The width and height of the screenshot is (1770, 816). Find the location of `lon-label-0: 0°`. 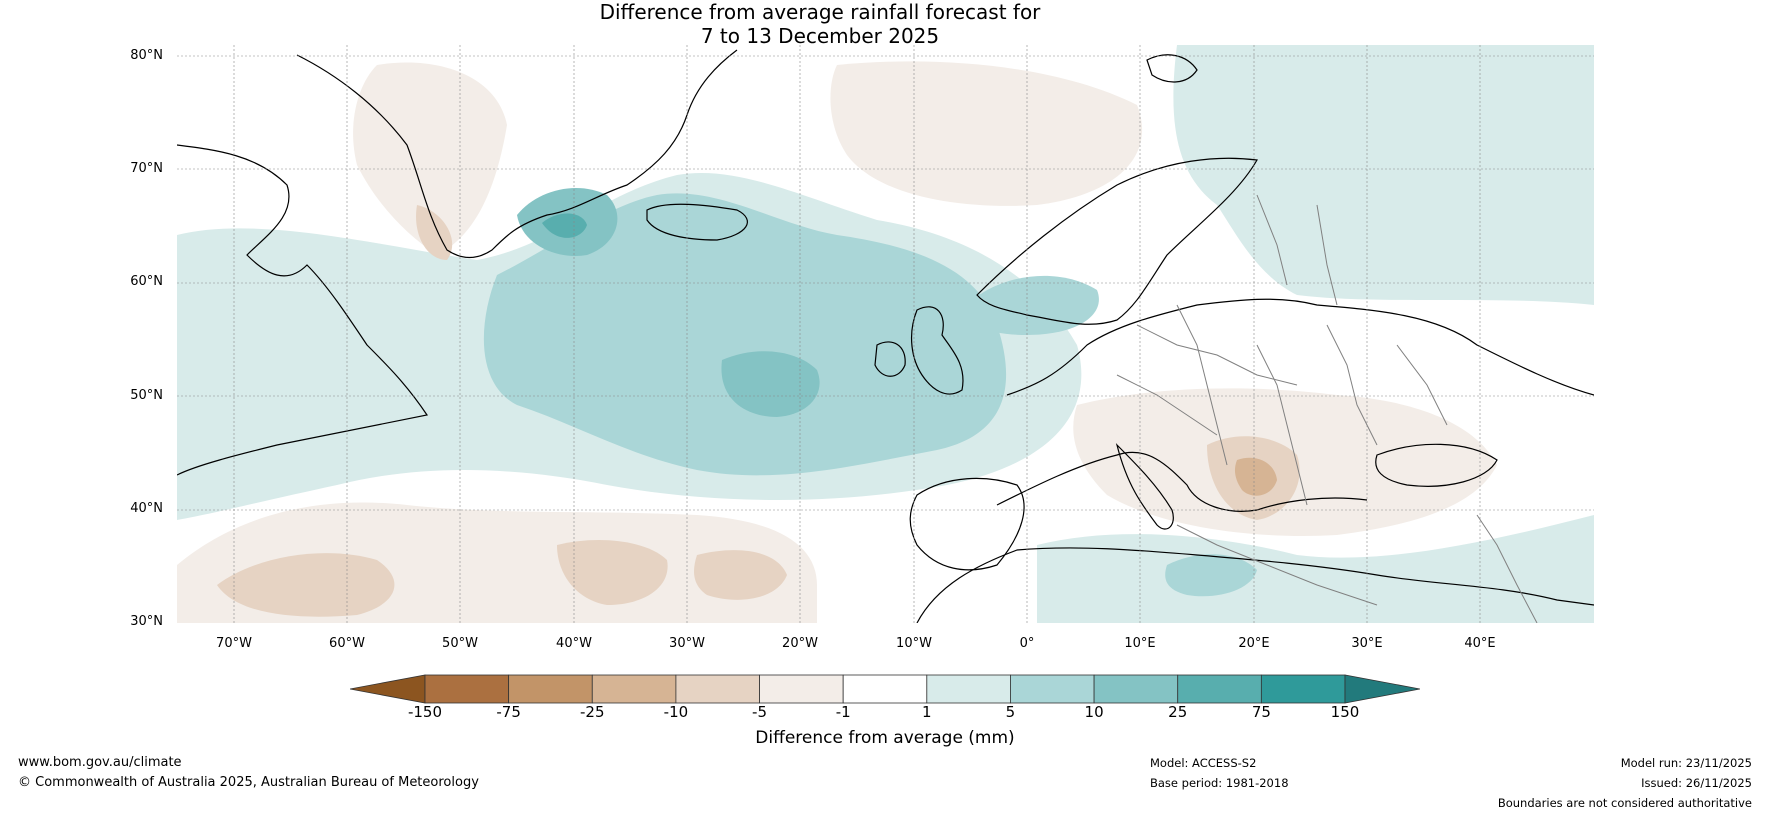

lon-label-0: 0° is located at coordinates (1027, 643).